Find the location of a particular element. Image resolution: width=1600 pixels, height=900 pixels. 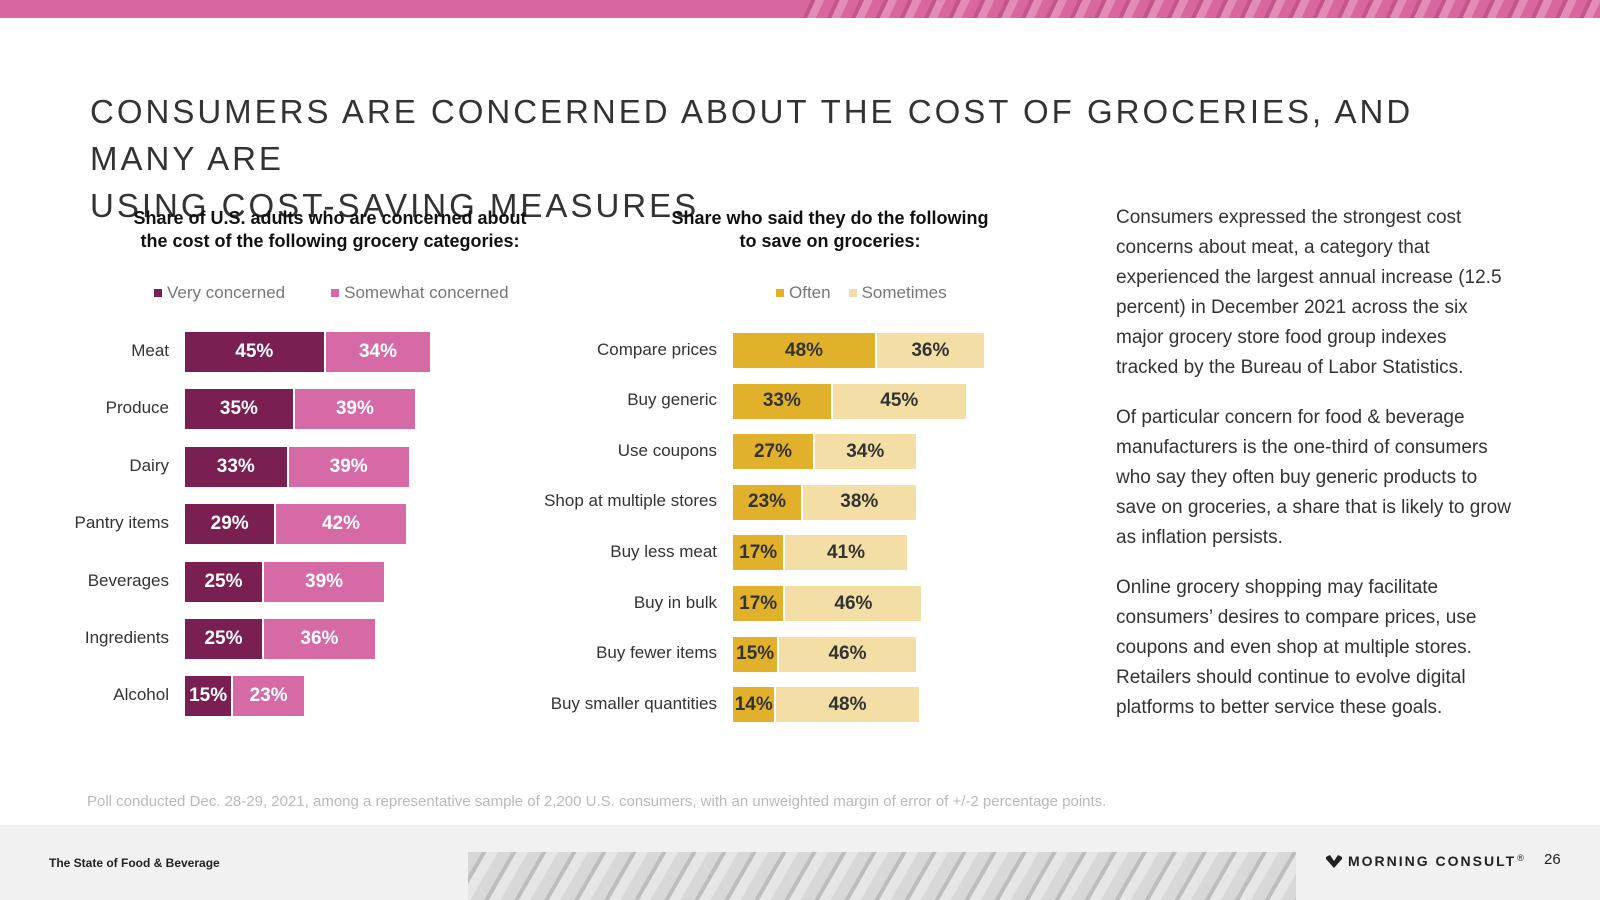

concern-value-label: 42% is located at coordinates (340, 524).